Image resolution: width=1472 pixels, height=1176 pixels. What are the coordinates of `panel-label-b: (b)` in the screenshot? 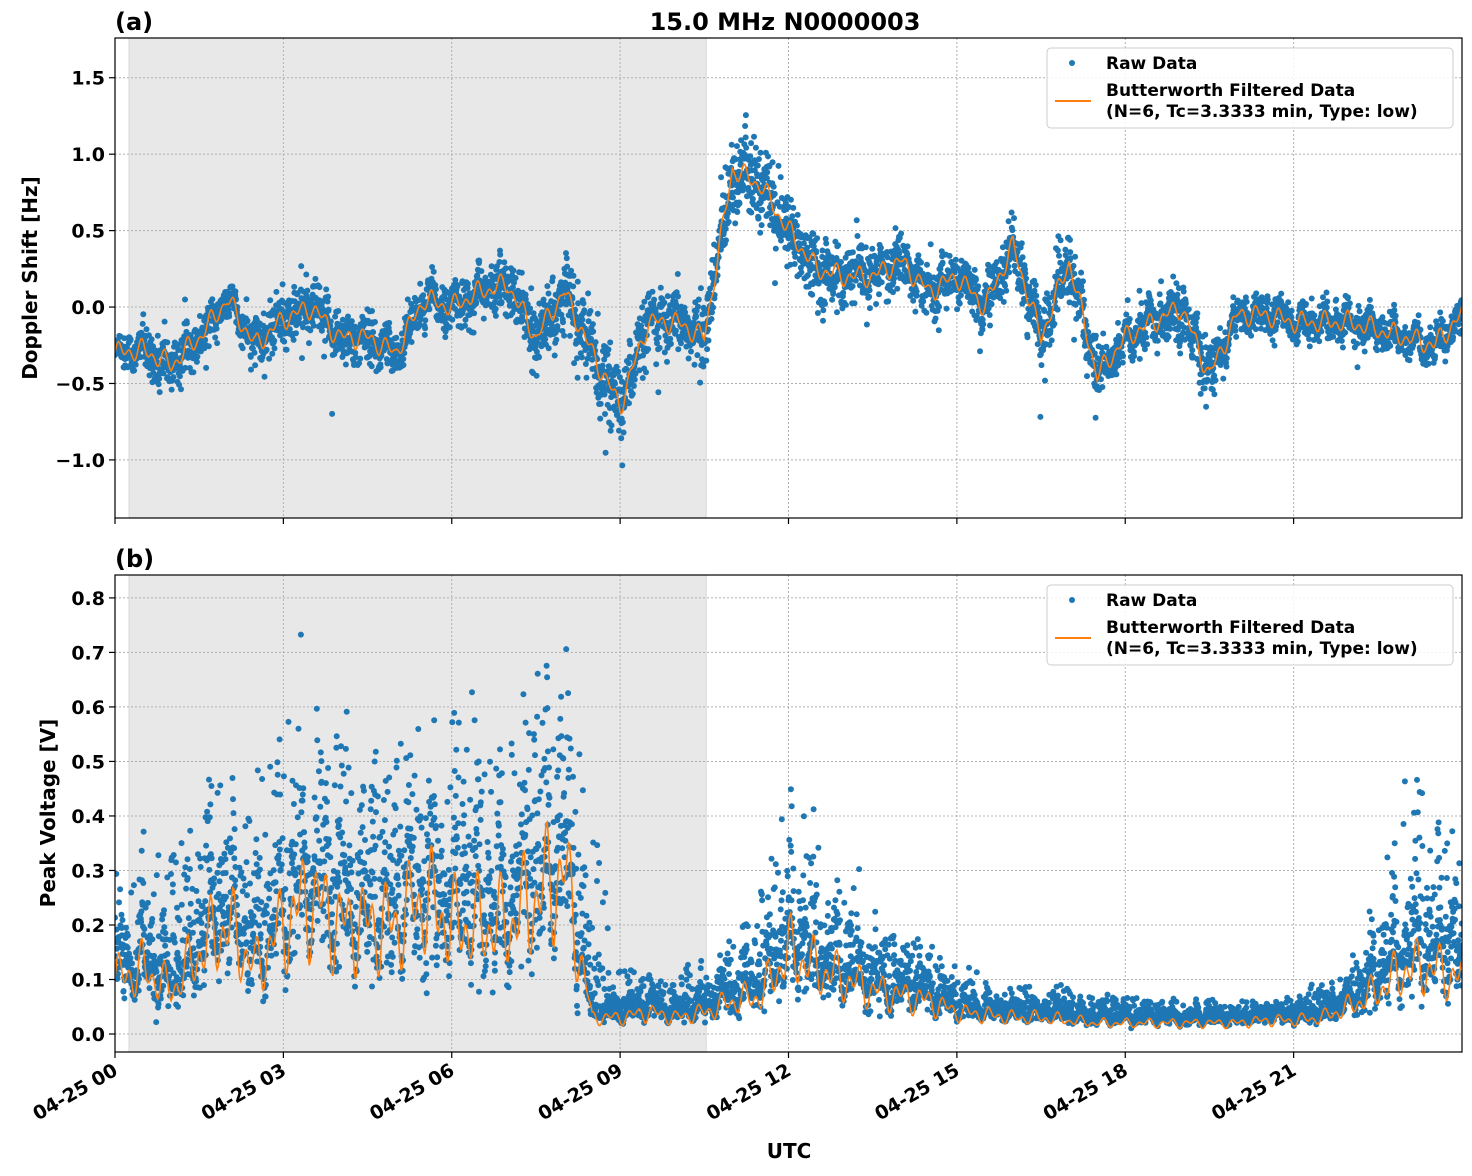 It's located at (134, 559).